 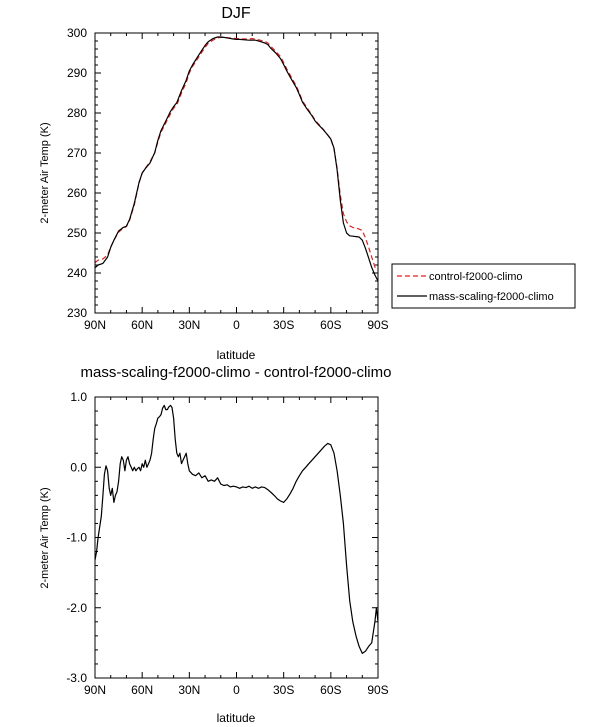 What do you see at coordinates (491, 297) in the screenshot?
I see `legend-label-mass-scaling: mass-scaling-f2000-climo` at bounding box center [491, 297].